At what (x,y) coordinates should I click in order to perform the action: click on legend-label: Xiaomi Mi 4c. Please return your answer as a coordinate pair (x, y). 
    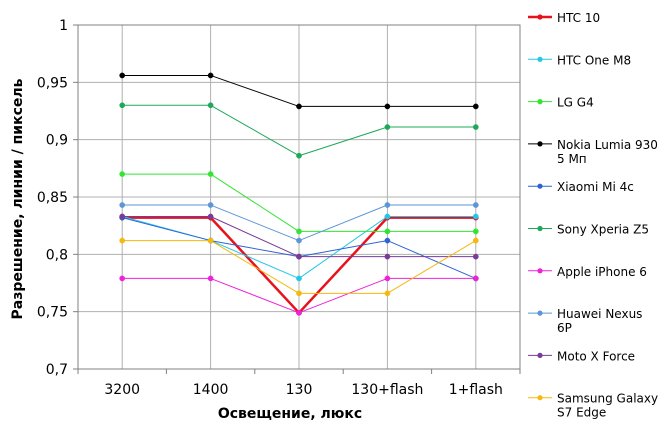
    Looking at the image, I should click on (595, 187).